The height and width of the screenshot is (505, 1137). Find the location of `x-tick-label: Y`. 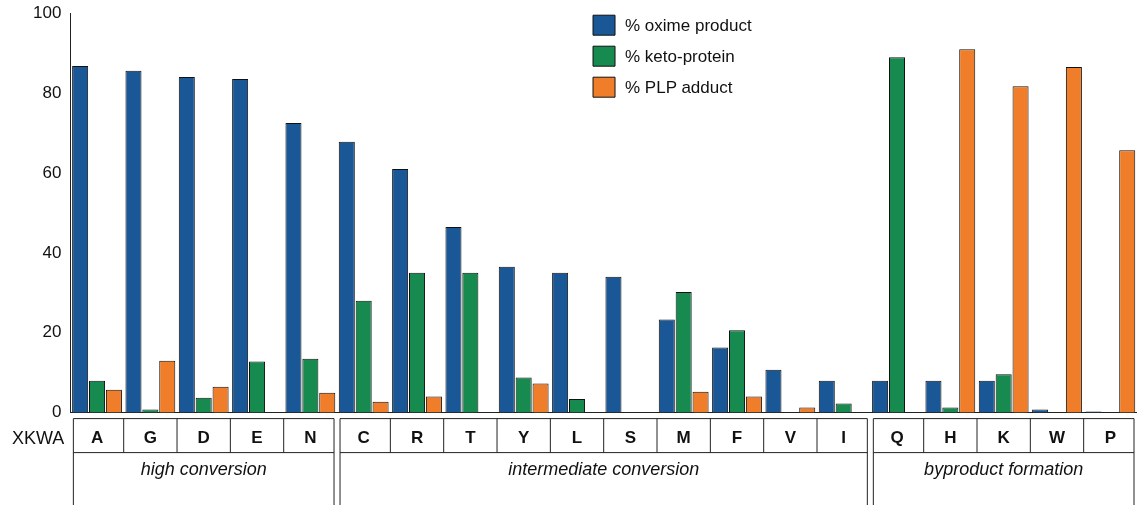

x-tick-label: Y is located at coordinates (524, 438).